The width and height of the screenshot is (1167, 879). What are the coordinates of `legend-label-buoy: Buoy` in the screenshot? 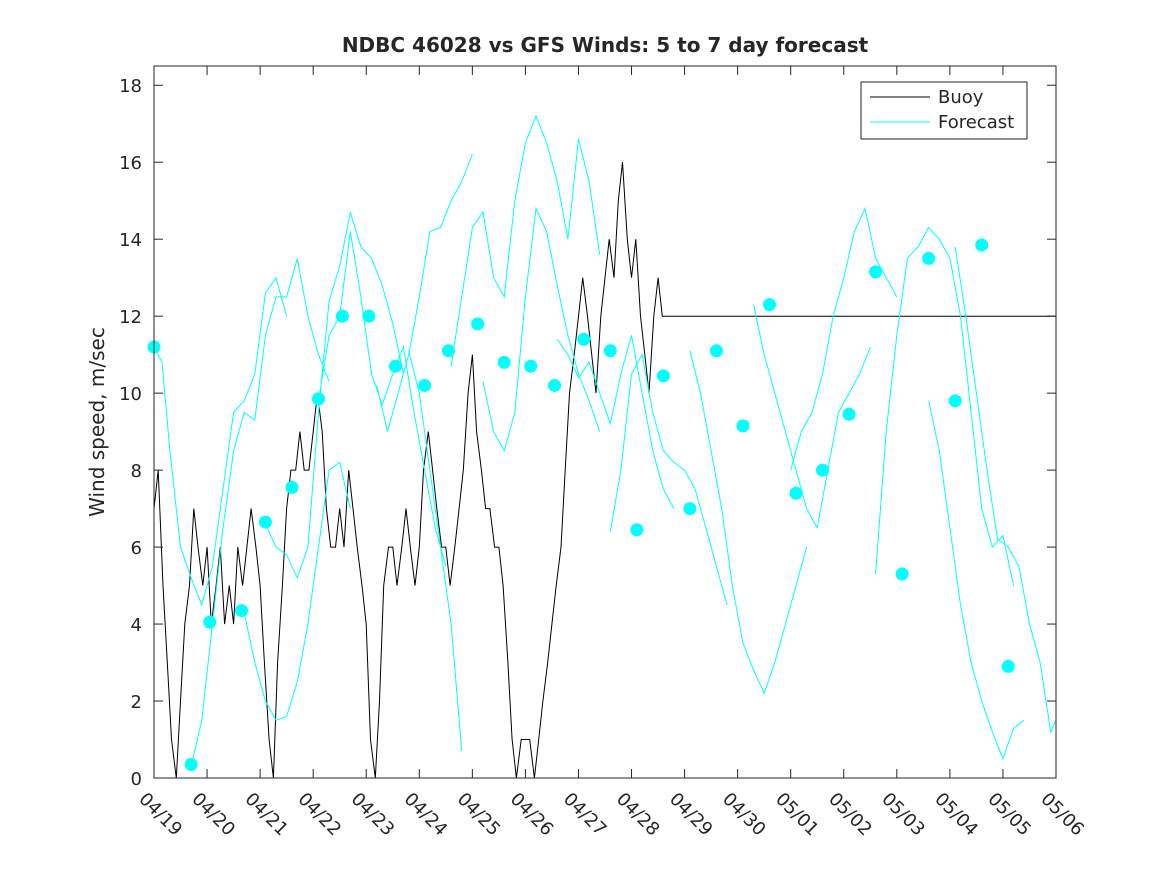 It's located at (961, 97).